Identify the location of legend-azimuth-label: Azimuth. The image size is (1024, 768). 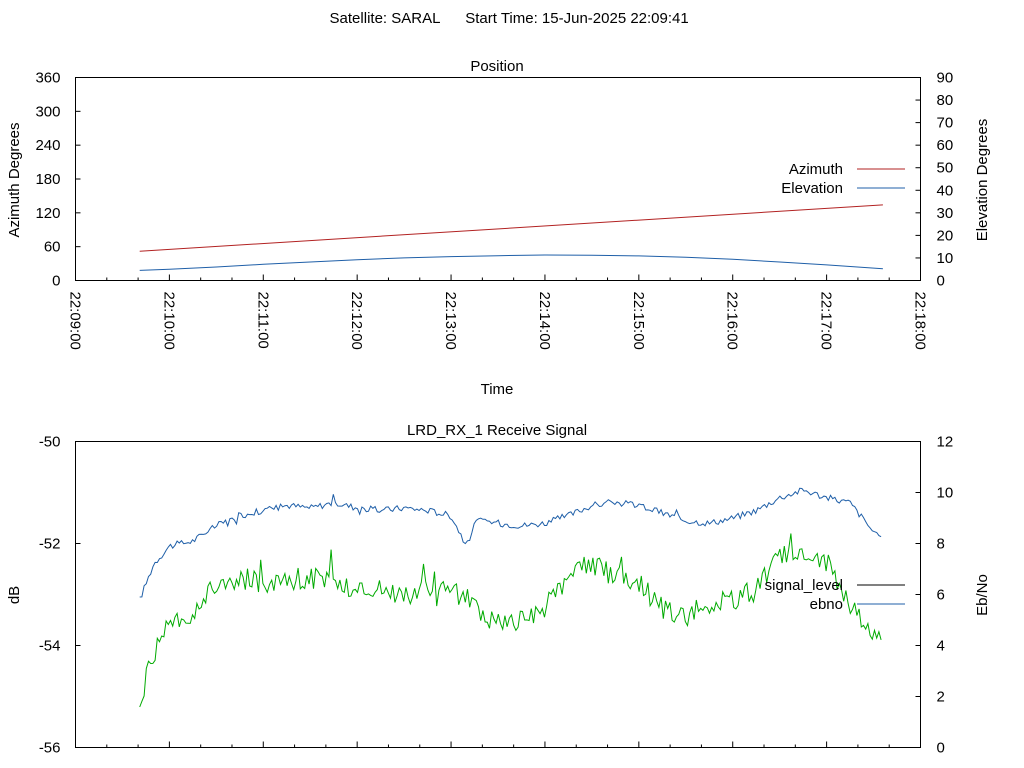
(816, 169).